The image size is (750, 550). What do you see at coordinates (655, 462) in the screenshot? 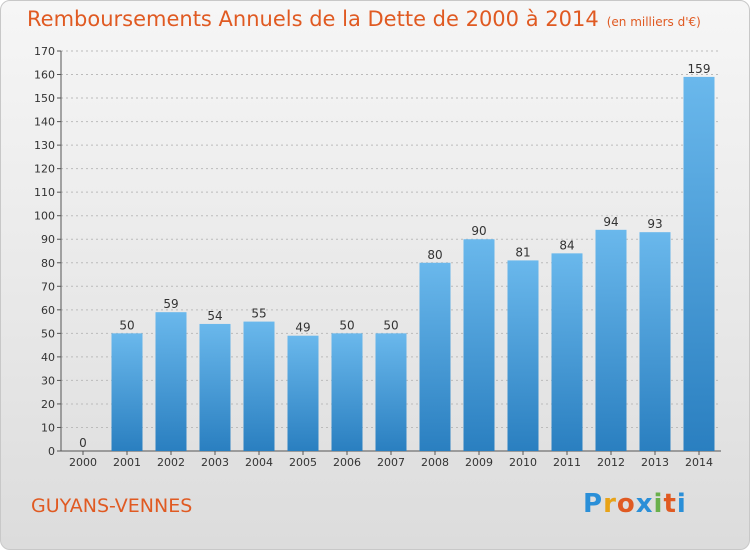
I see `x-tick-label-2013: 2013` at bounding box center [655, 462].